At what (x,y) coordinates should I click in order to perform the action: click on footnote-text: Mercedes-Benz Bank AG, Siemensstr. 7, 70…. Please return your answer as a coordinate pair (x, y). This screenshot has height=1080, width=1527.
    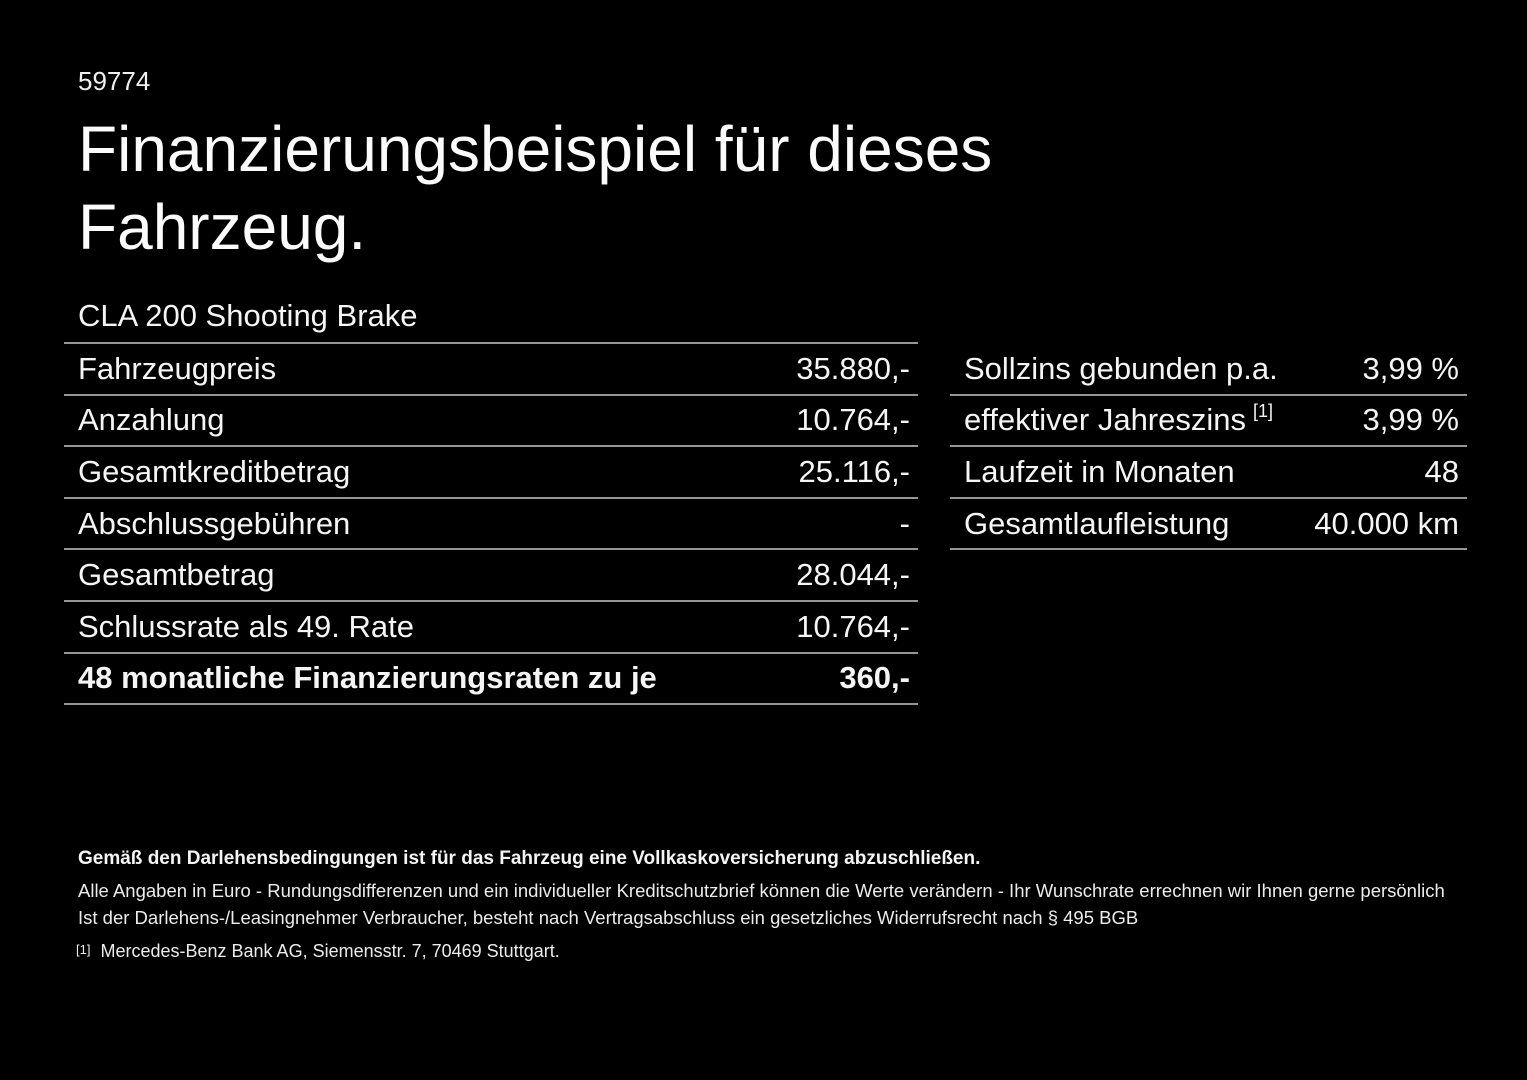
    Looking at the image, I should click on (330, 951).